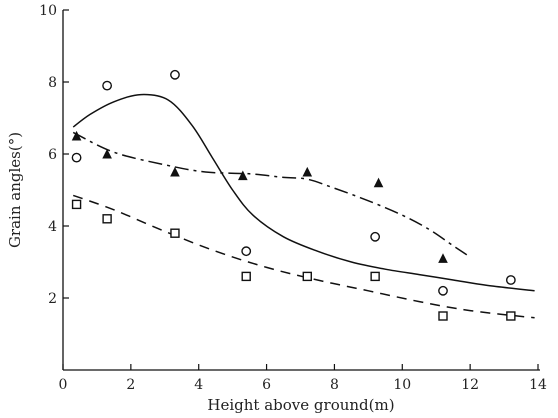 The height and width of the screenshot is (418, 558). I want to click on x-tick-label: 12, so click(470, 385).